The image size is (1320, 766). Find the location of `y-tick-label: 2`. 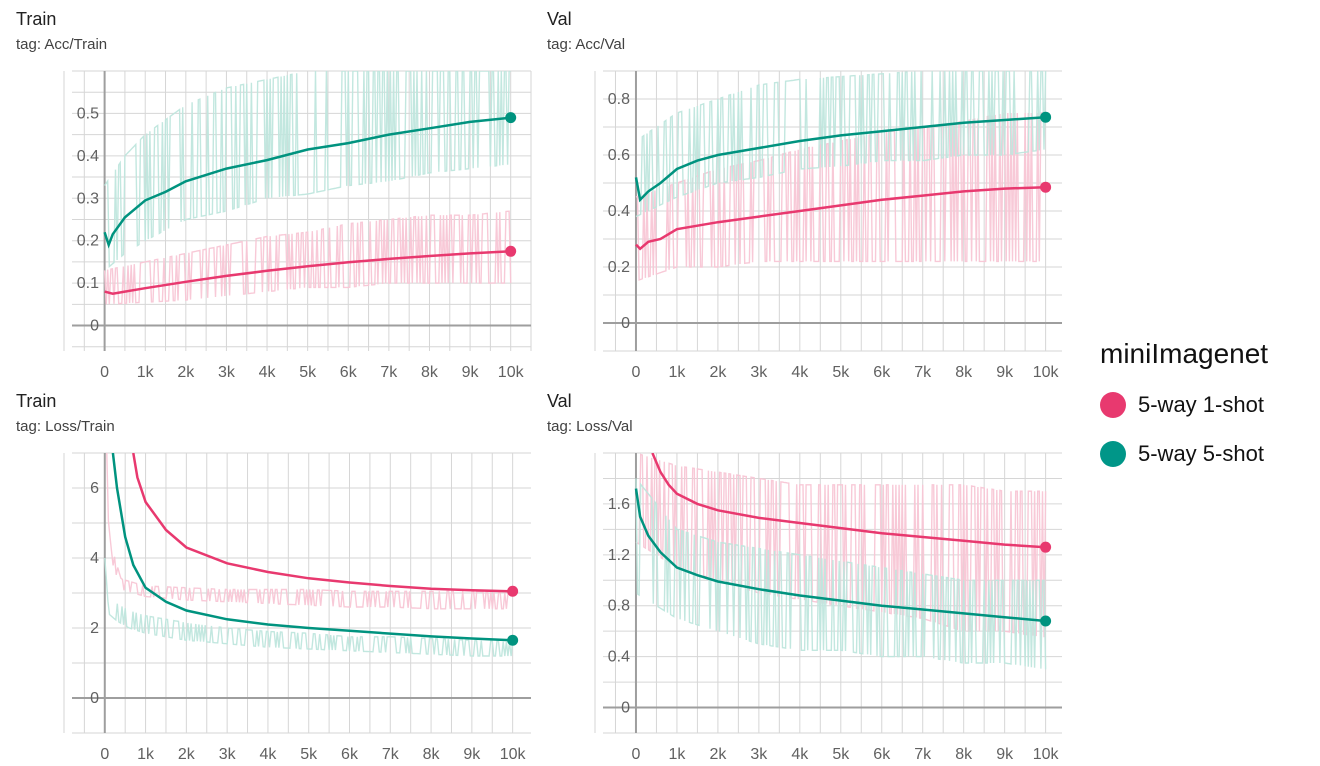

y-tick-label: 2 is located at coordinates (94, 628).